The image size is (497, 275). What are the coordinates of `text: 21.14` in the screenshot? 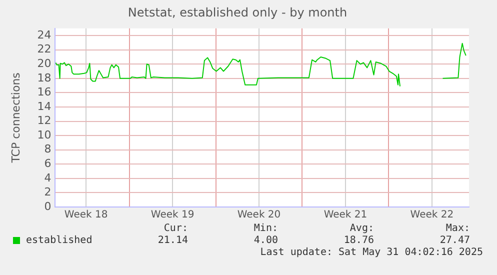 It's located at (173, 240).